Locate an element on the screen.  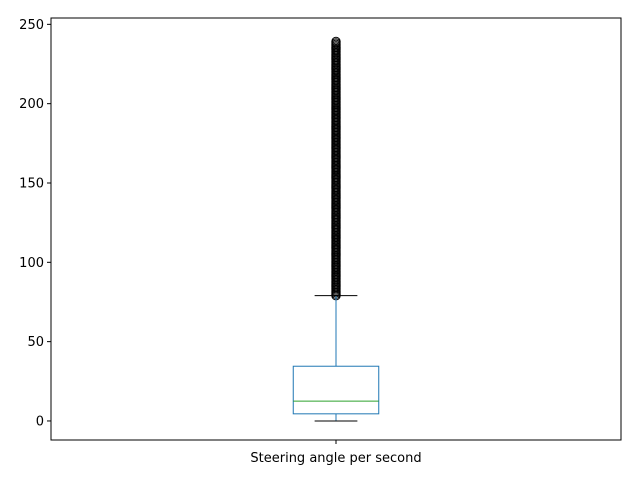
y-tick-label: 100 is located at coordinates (31, 263).